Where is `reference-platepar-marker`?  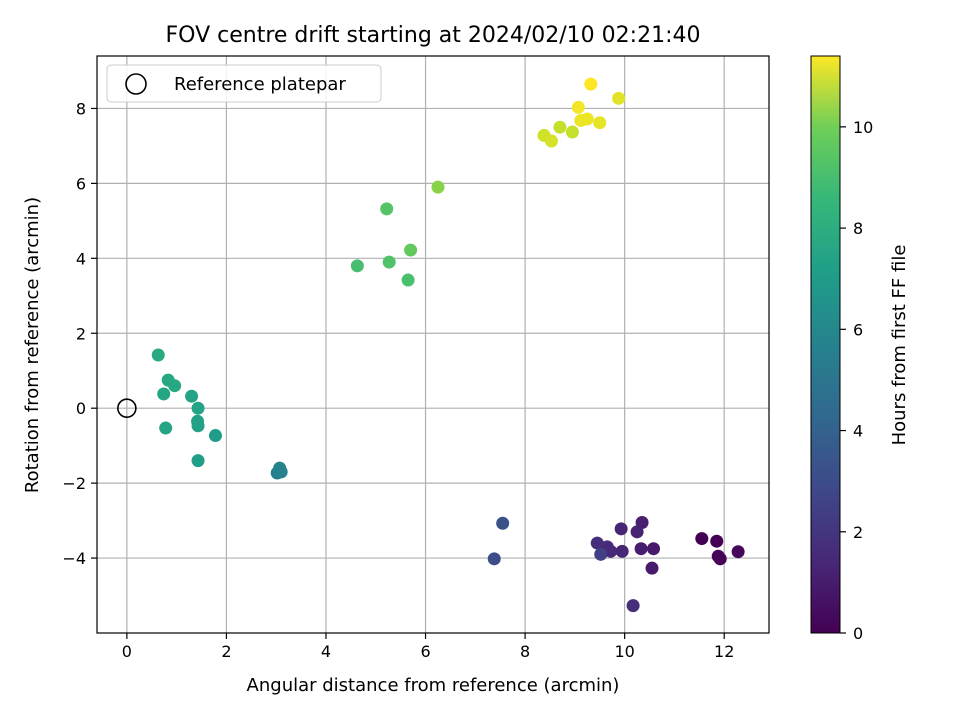
reference-platepar-marker is located at coordinates (127, 408).